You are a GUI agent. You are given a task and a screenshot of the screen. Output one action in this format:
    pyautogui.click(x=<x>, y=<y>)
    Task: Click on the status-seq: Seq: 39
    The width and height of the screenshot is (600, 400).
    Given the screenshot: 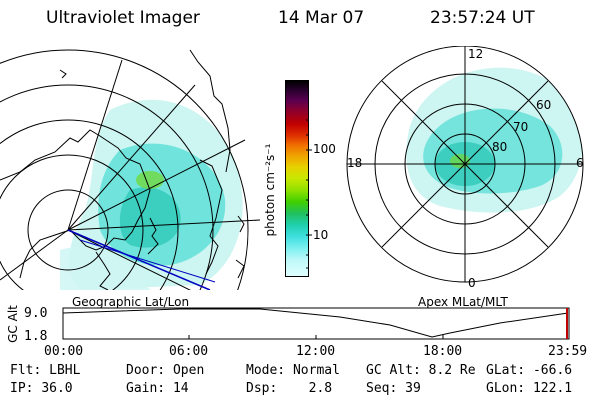 What is the action you would take?
    pyautogui.click(x=393, y=388)
    